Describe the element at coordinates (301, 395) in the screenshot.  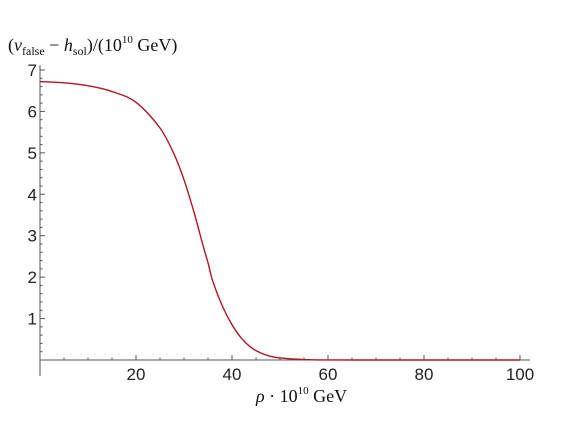
I see `x-axis-title: ρ · 1010 GeV` at that location.